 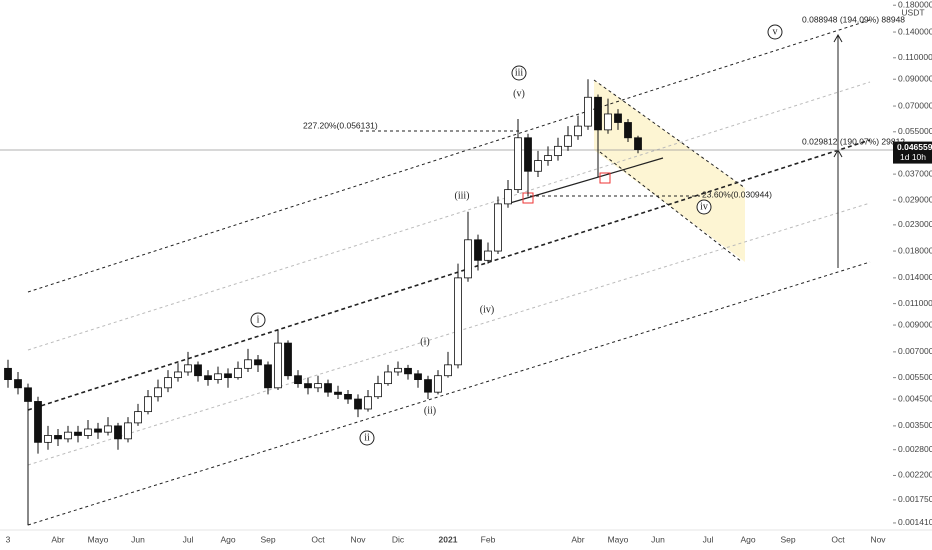 What do you see at coordinates (8, 539) in the screenshot?
I see `x-tick-label: 3` at bounding box center [8, 539].